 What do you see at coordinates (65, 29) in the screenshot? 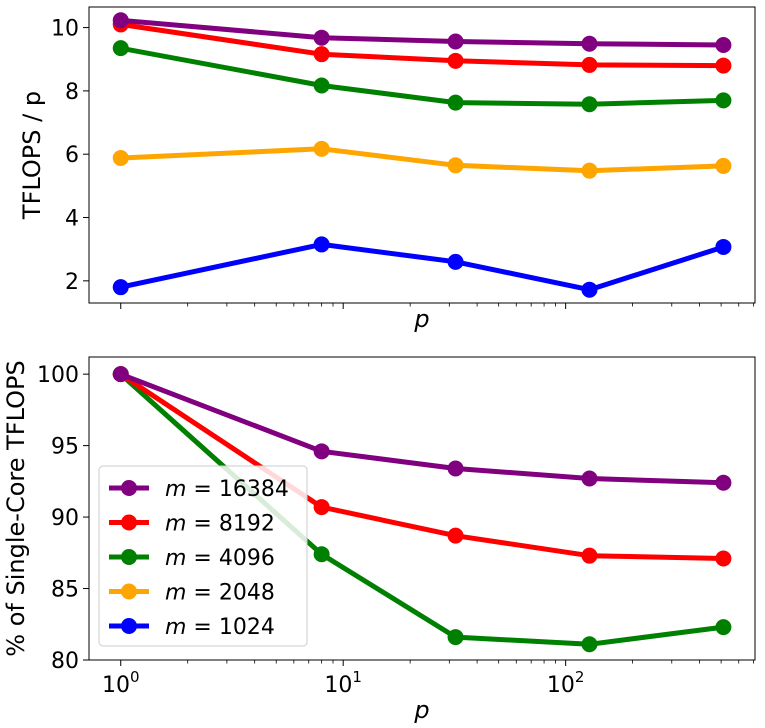
I see `y-tick-label: 10` at bounding box center [65, 29].